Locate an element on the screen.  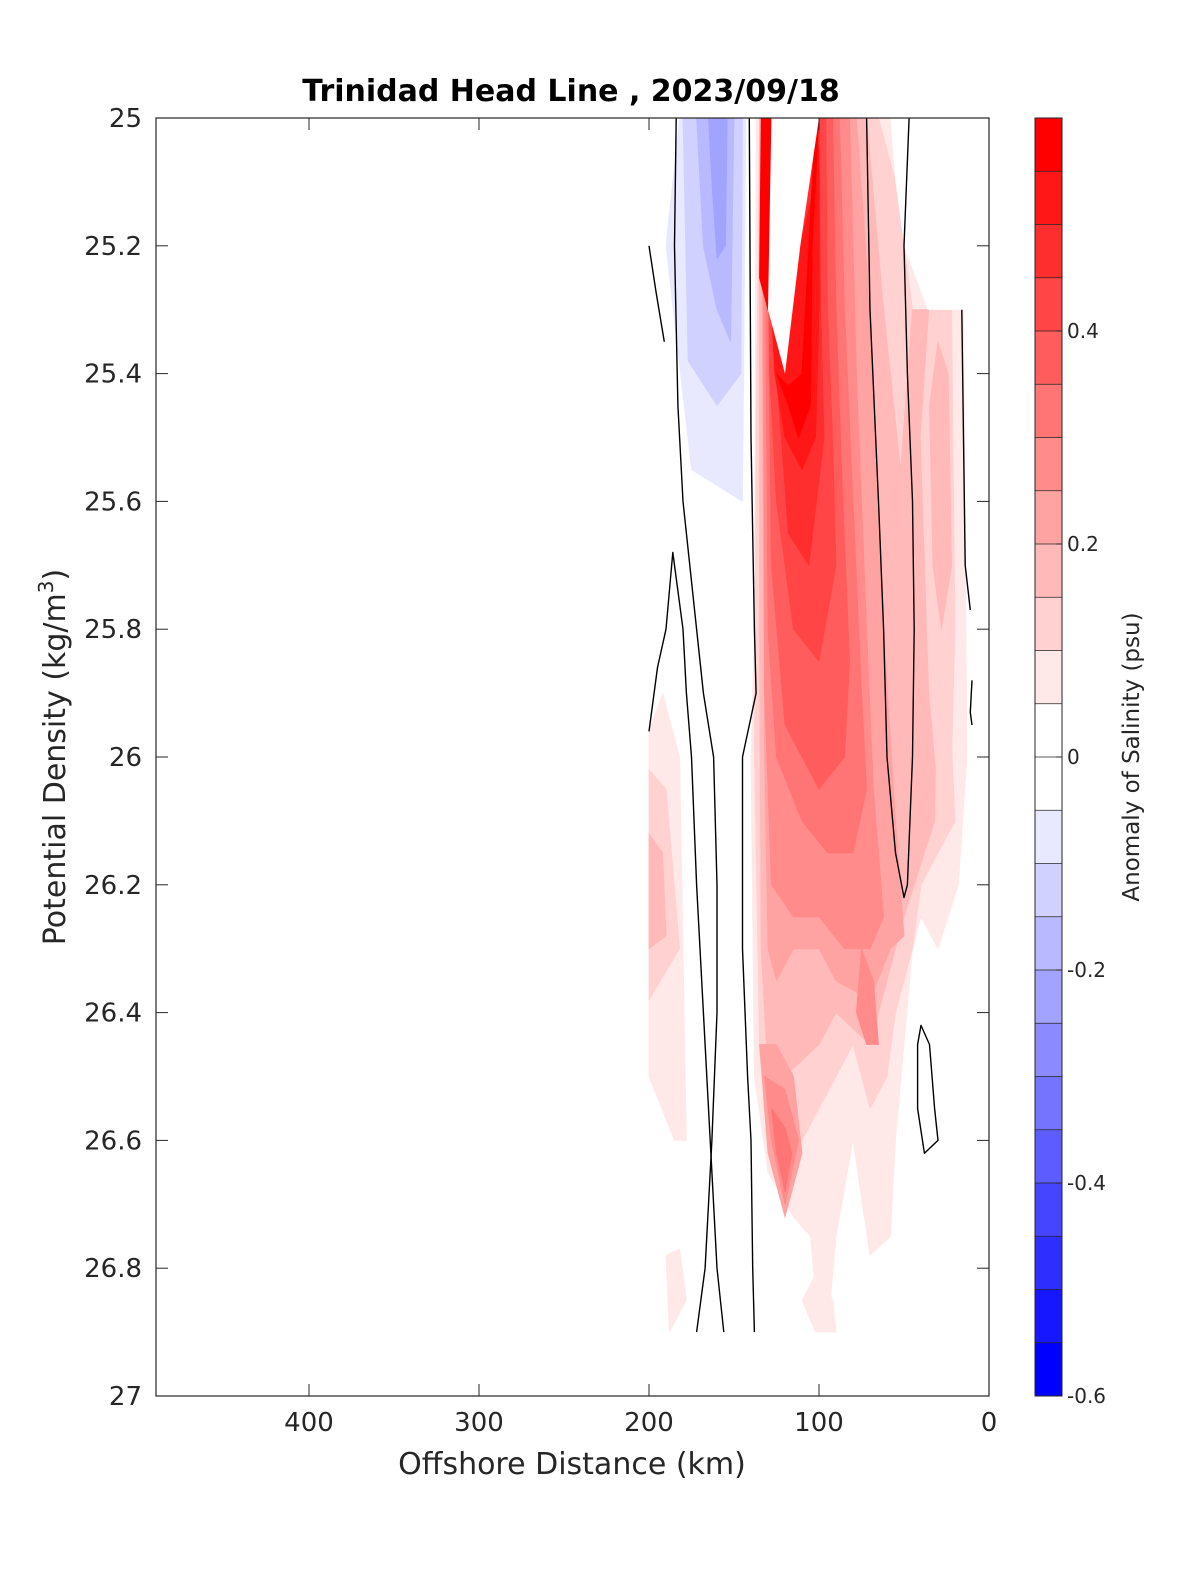
colorbar-tick-label-0.2: 0.2 is located at coordinates (1083, 544).